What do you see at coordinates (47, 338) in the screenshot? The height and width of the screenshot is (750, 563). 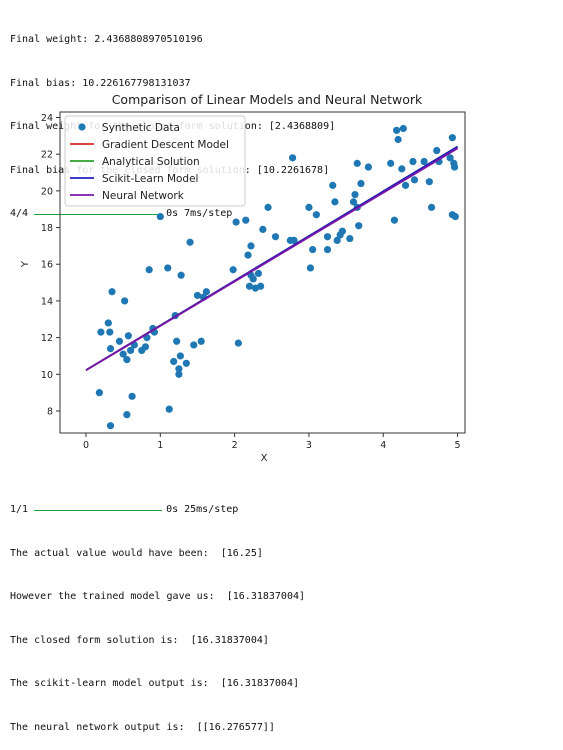 I see `y-tick-label: 12` at bounding box center [47, 338].